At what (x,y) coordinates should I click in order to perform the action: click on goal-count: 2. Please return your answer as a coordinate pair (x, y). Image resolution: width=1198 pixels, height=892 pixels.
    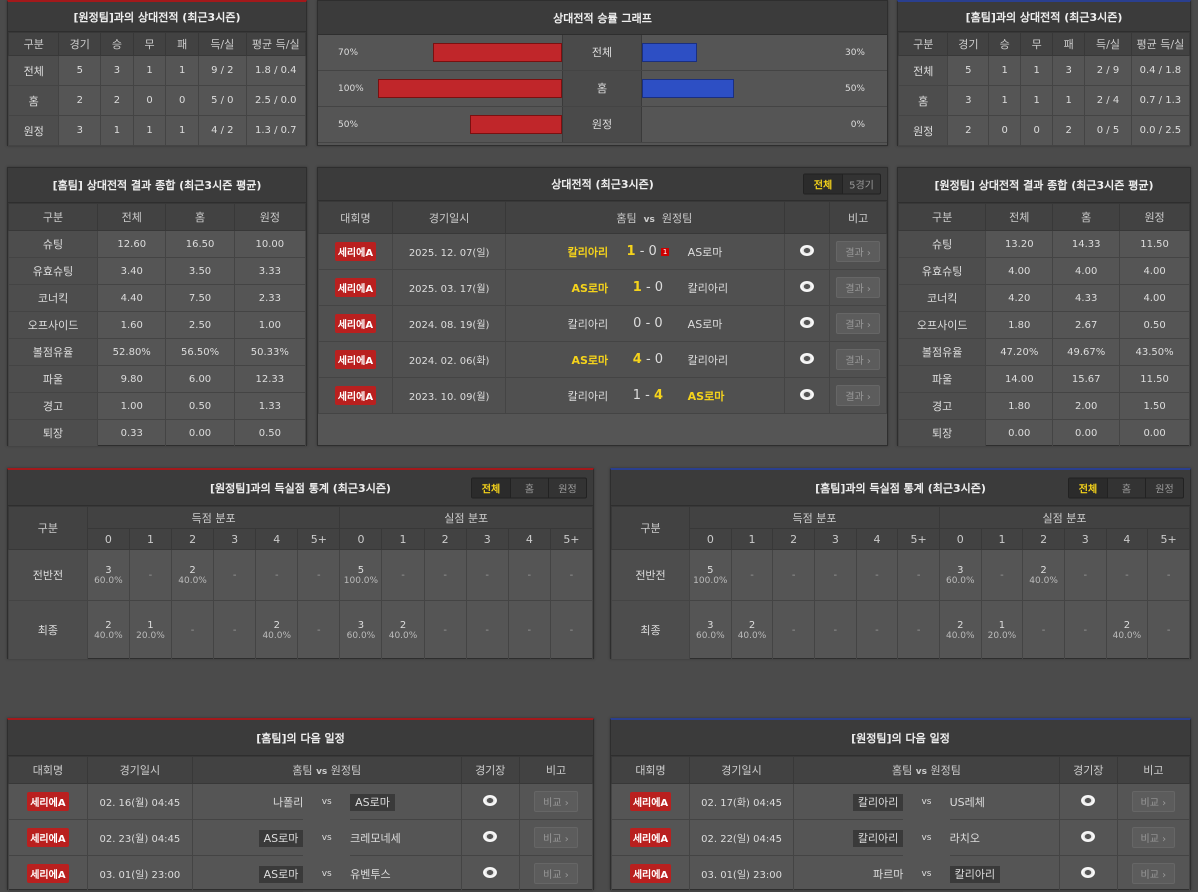
    Looking at the image, I should click on (276, 625).